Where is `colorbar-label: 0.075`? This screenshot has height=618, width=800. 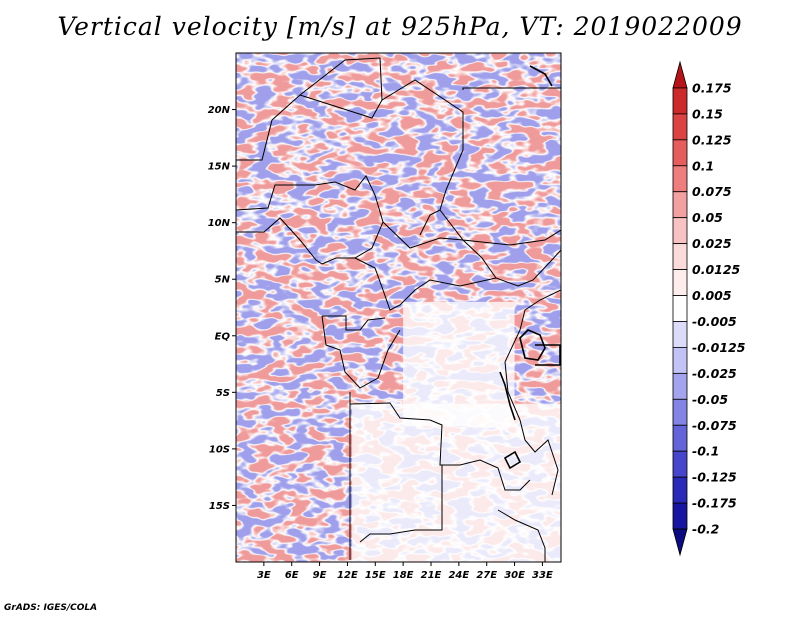 colorbar-label: 0.075 is located at coordinates (712, 191).